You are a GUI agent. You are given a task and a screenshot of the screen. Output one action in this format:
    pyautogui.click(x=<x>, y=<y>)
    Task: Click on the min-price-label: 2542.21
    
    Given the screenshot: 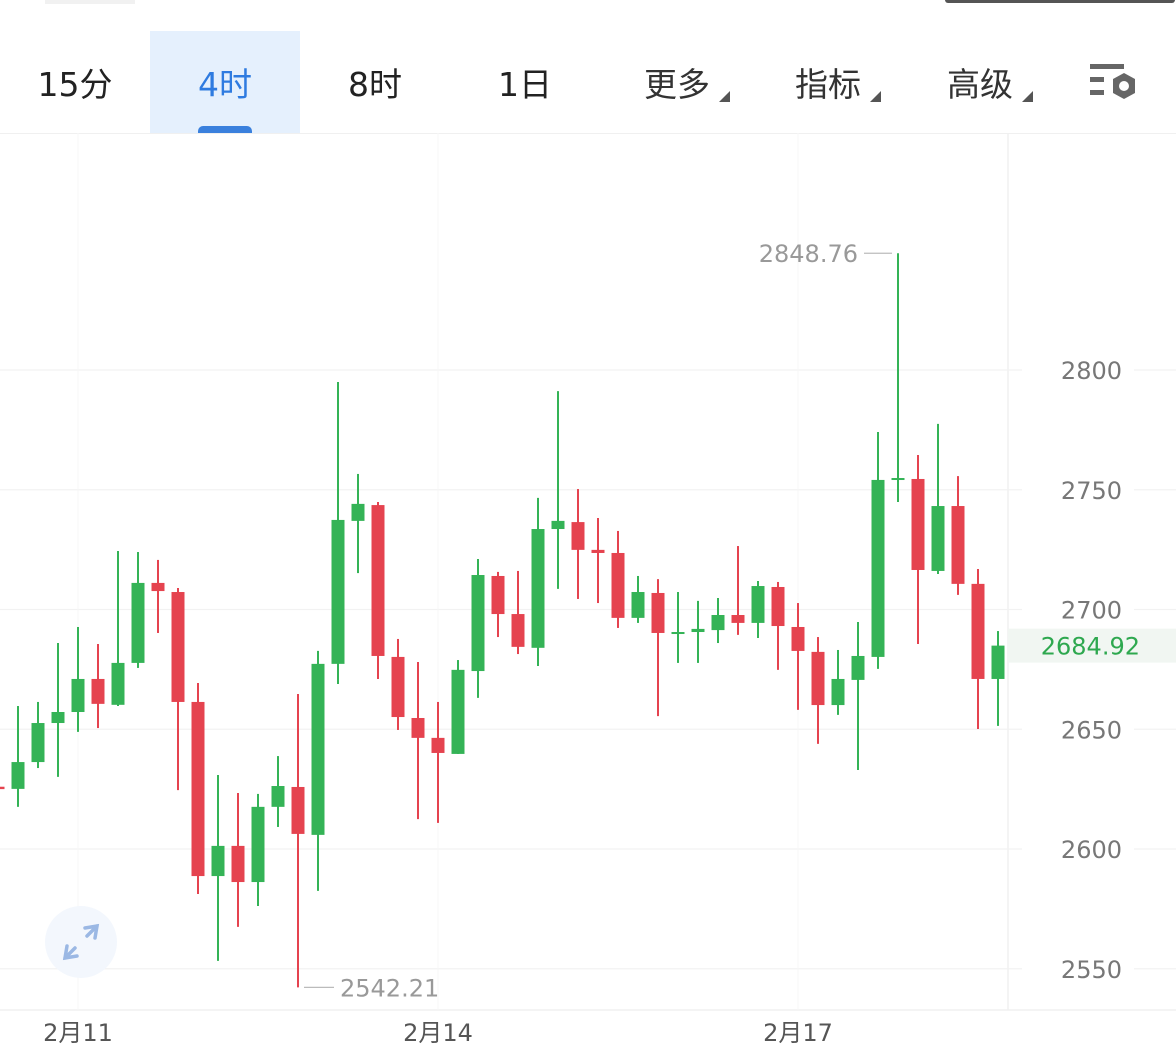 What is the action you would take?
    pyautogui.click(x=389, y=988)
    